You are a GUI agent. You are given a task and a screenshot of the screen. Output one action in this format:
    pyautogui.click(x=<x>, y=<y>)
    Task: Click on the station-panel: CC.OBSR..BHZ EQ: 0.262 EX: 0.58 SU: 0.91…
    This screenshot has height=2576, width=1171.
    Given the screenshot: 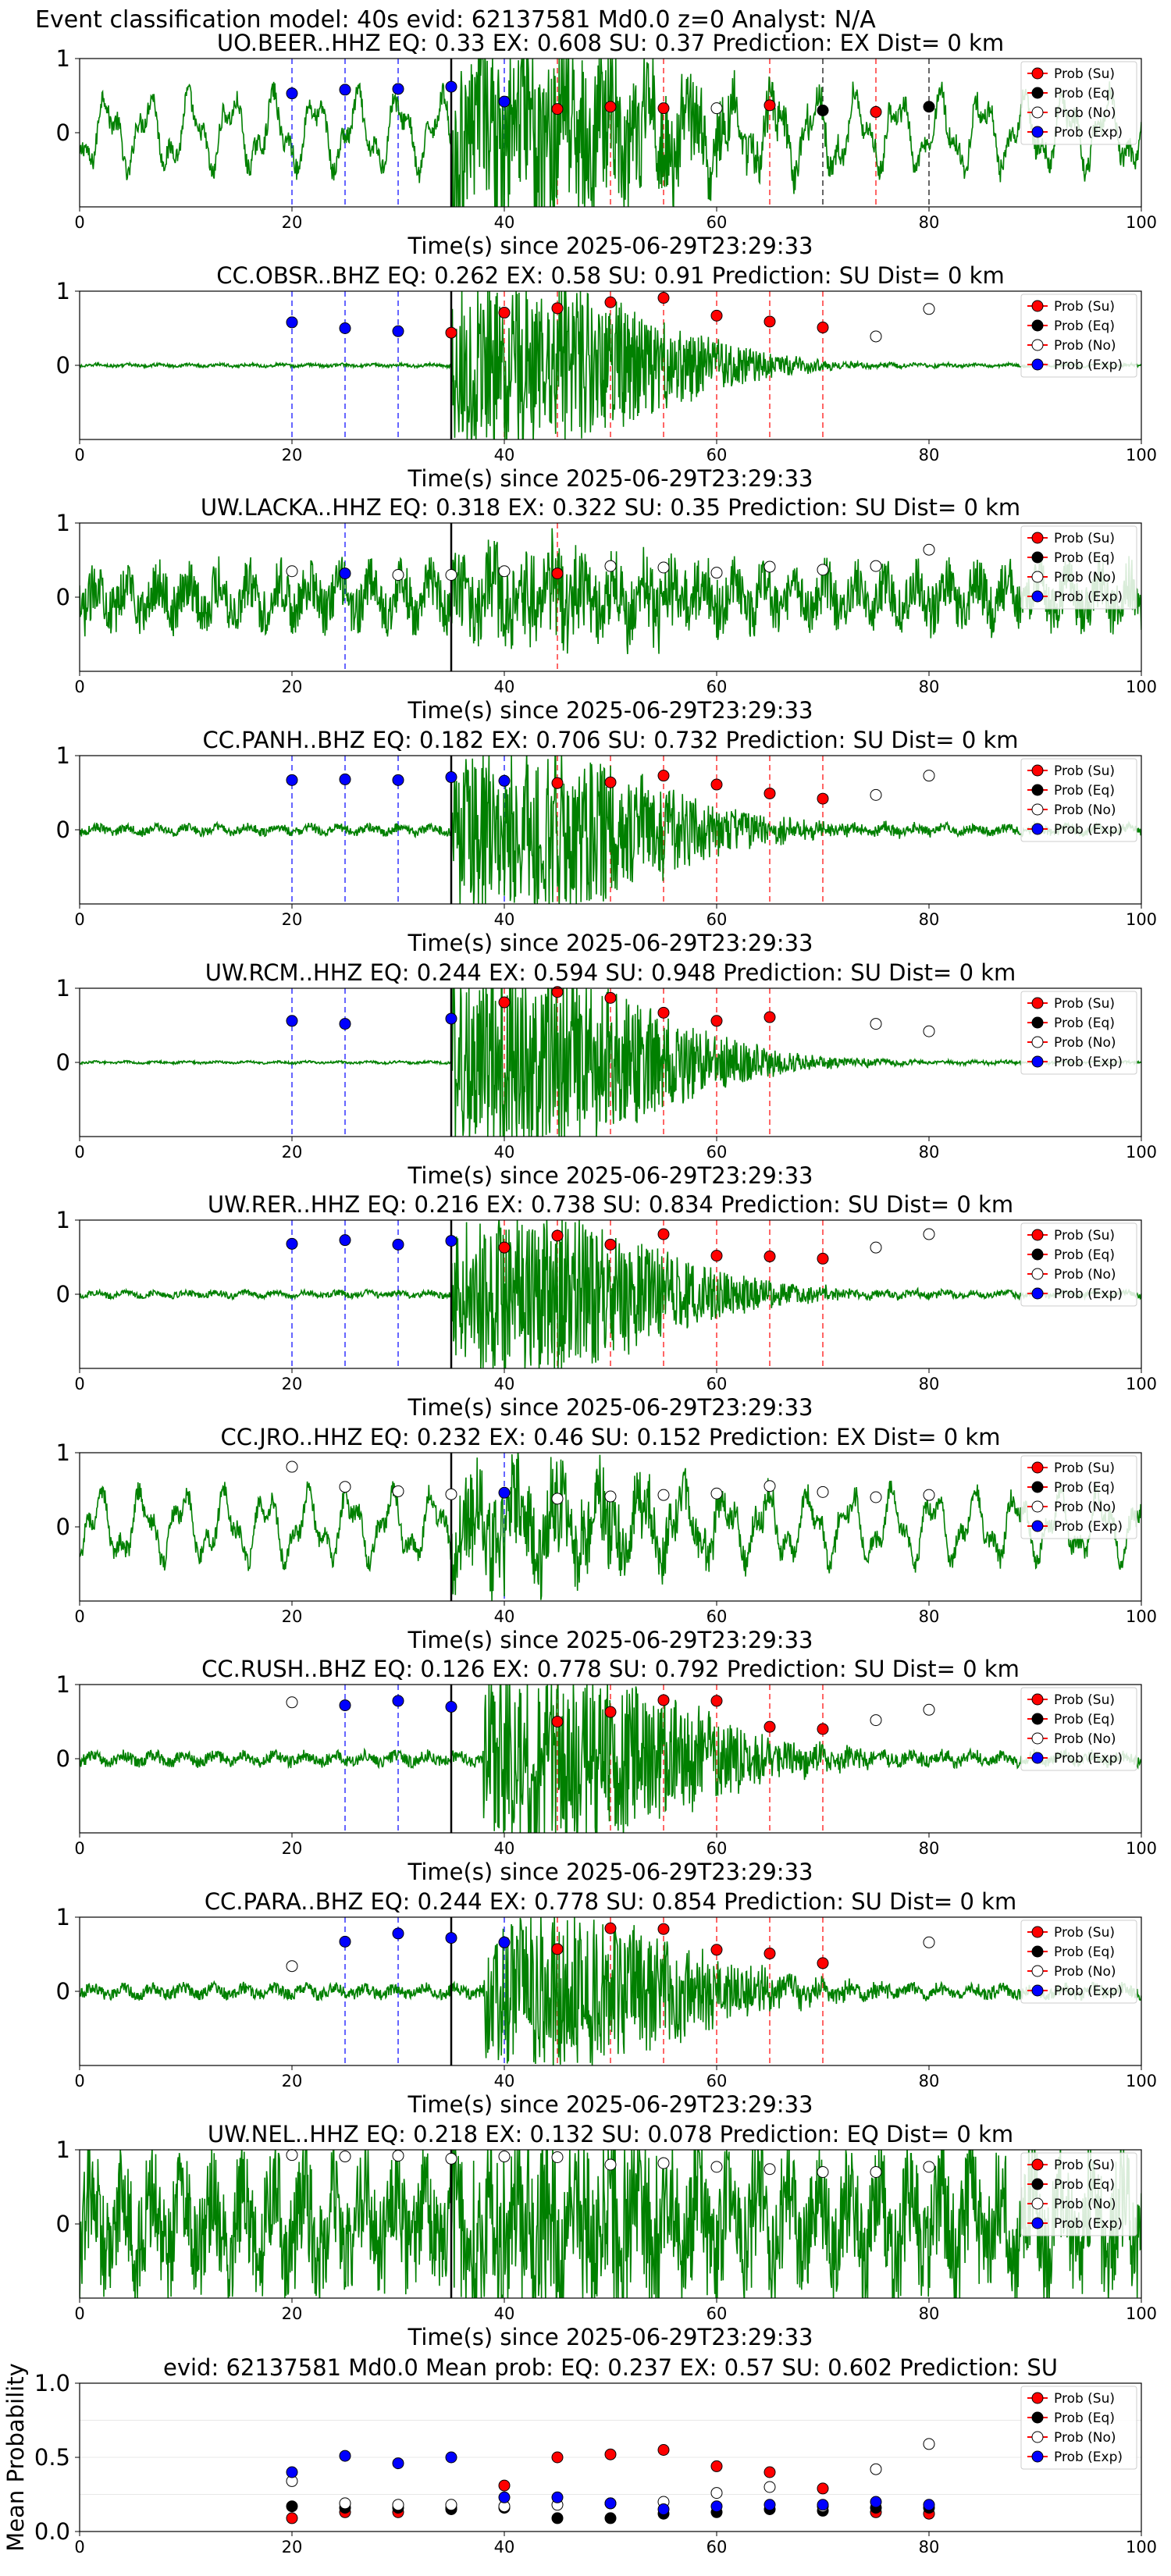 What is the action you would take?
    pyautogui.click(x=607, y=377)
    